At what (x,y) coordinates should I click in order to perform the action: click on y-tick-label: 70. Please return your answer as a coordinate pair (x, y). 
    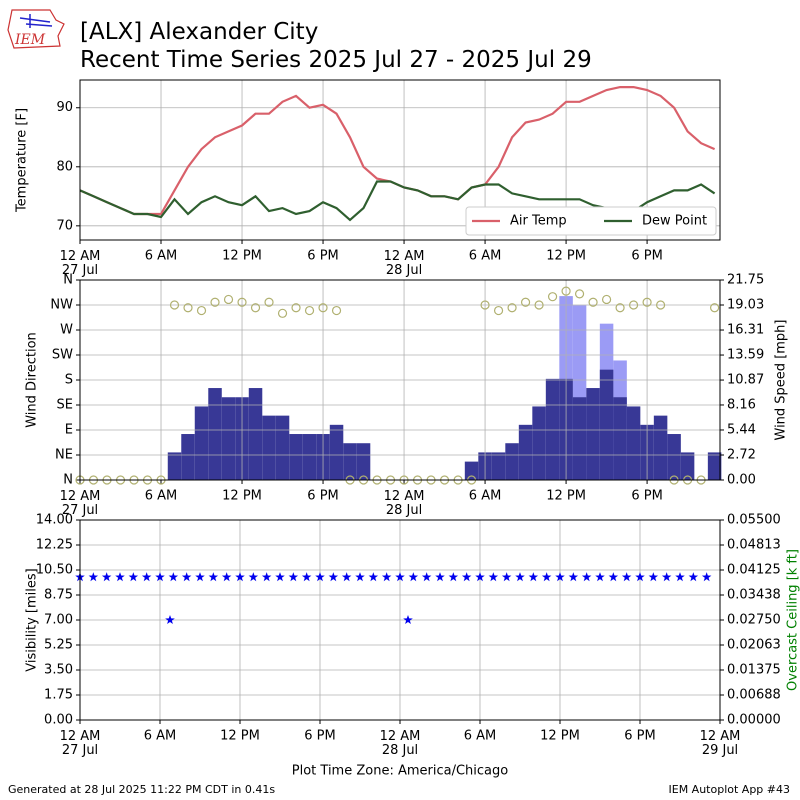
    Looking at the image, I should click on (64, 225).